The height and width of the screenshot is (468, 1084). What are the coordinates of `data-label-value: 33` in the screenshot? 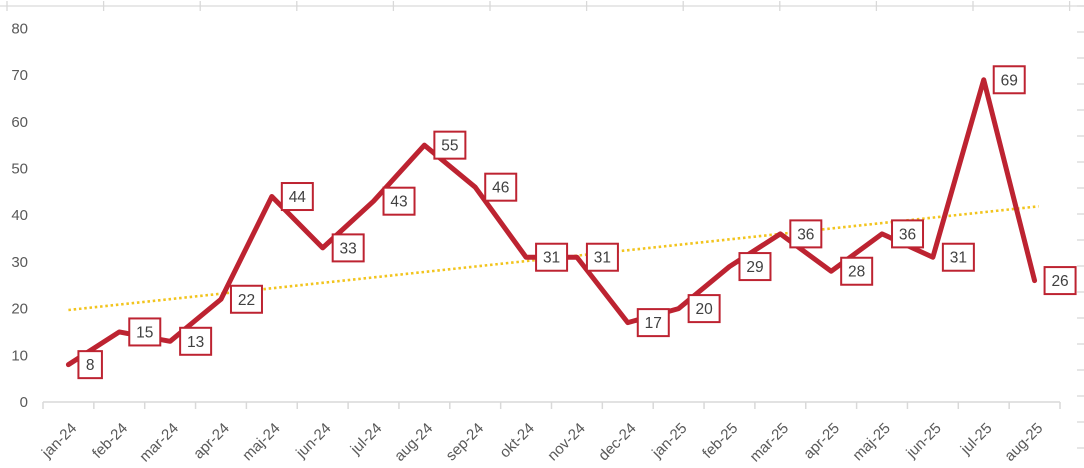 It's located at (348, 248).